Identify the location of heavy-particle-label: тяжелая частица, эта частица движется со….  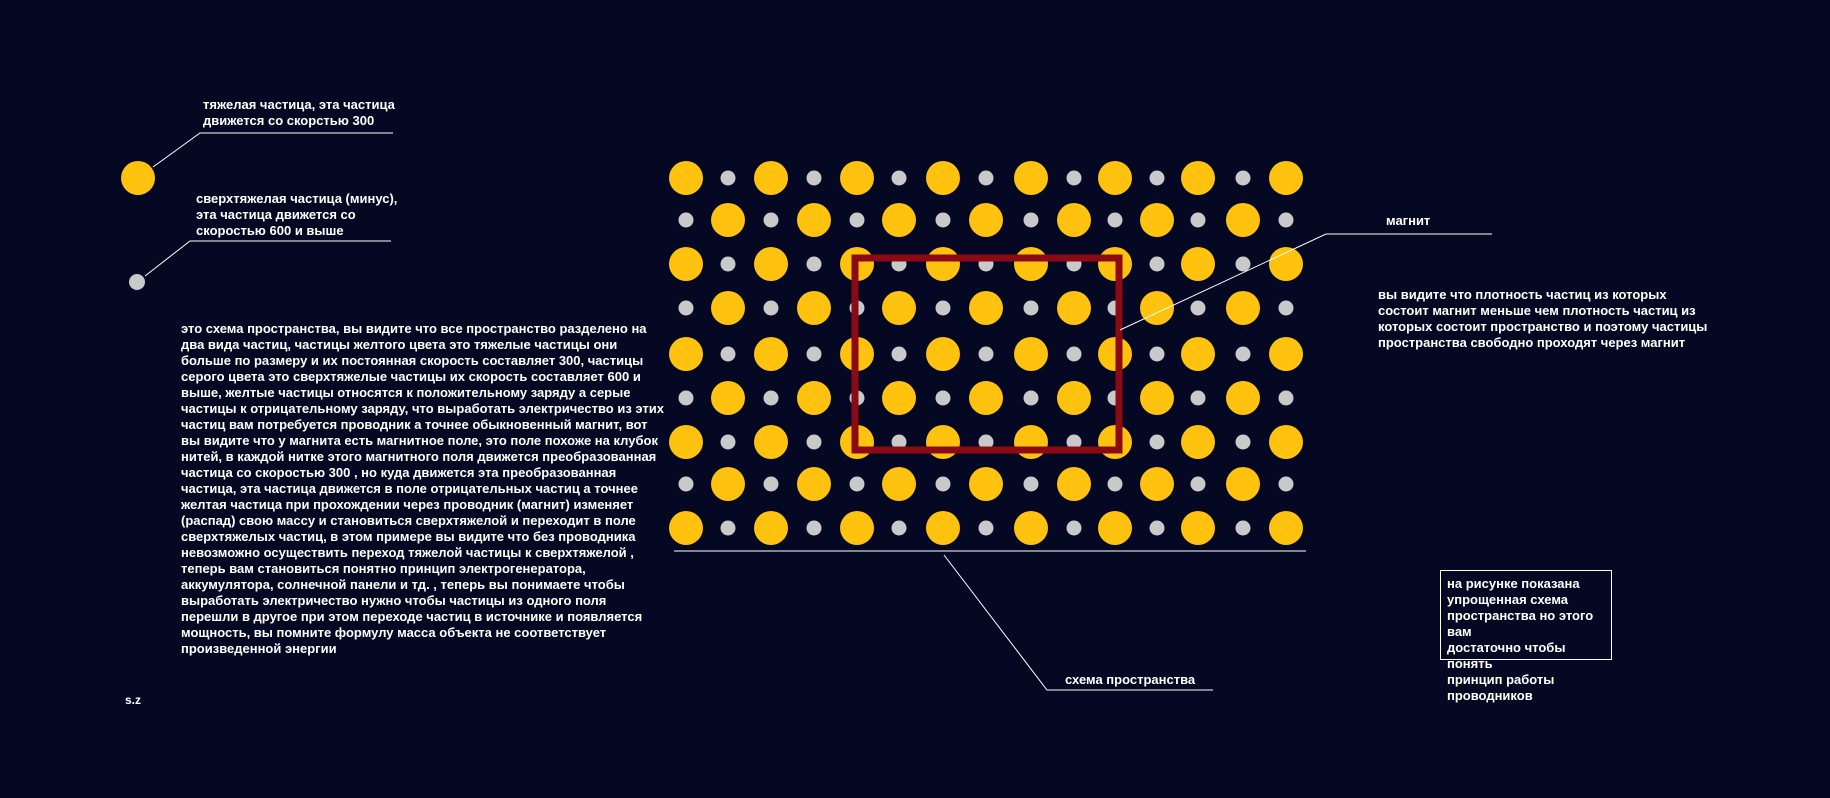
(299, 112).